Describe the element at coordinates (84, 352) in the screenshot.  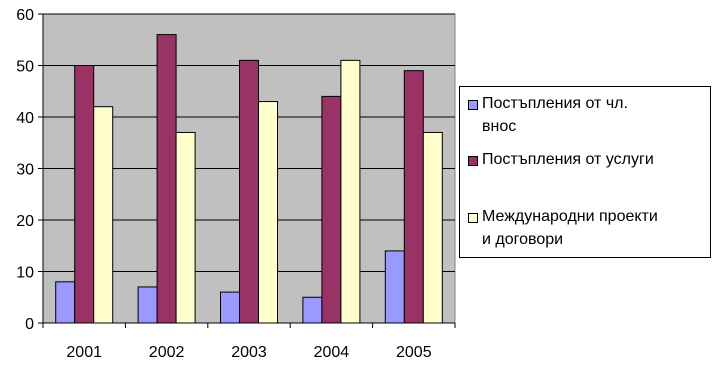
I see `x-tick-label-2001: 2001` at that location.